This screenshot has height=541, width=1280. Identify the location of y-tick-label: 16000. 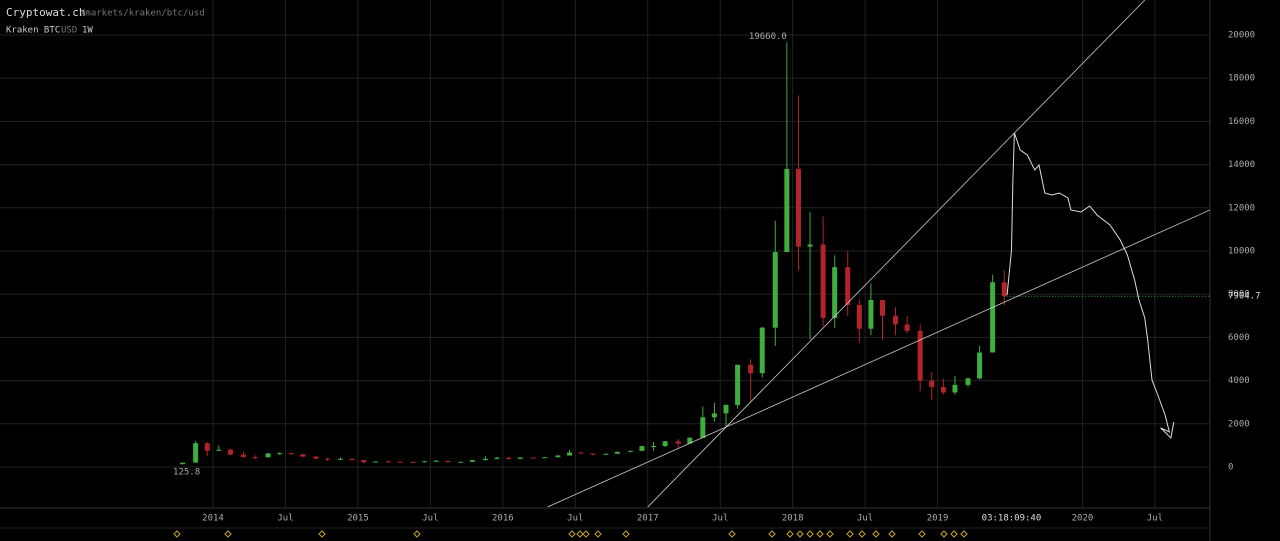
(1241, 122).